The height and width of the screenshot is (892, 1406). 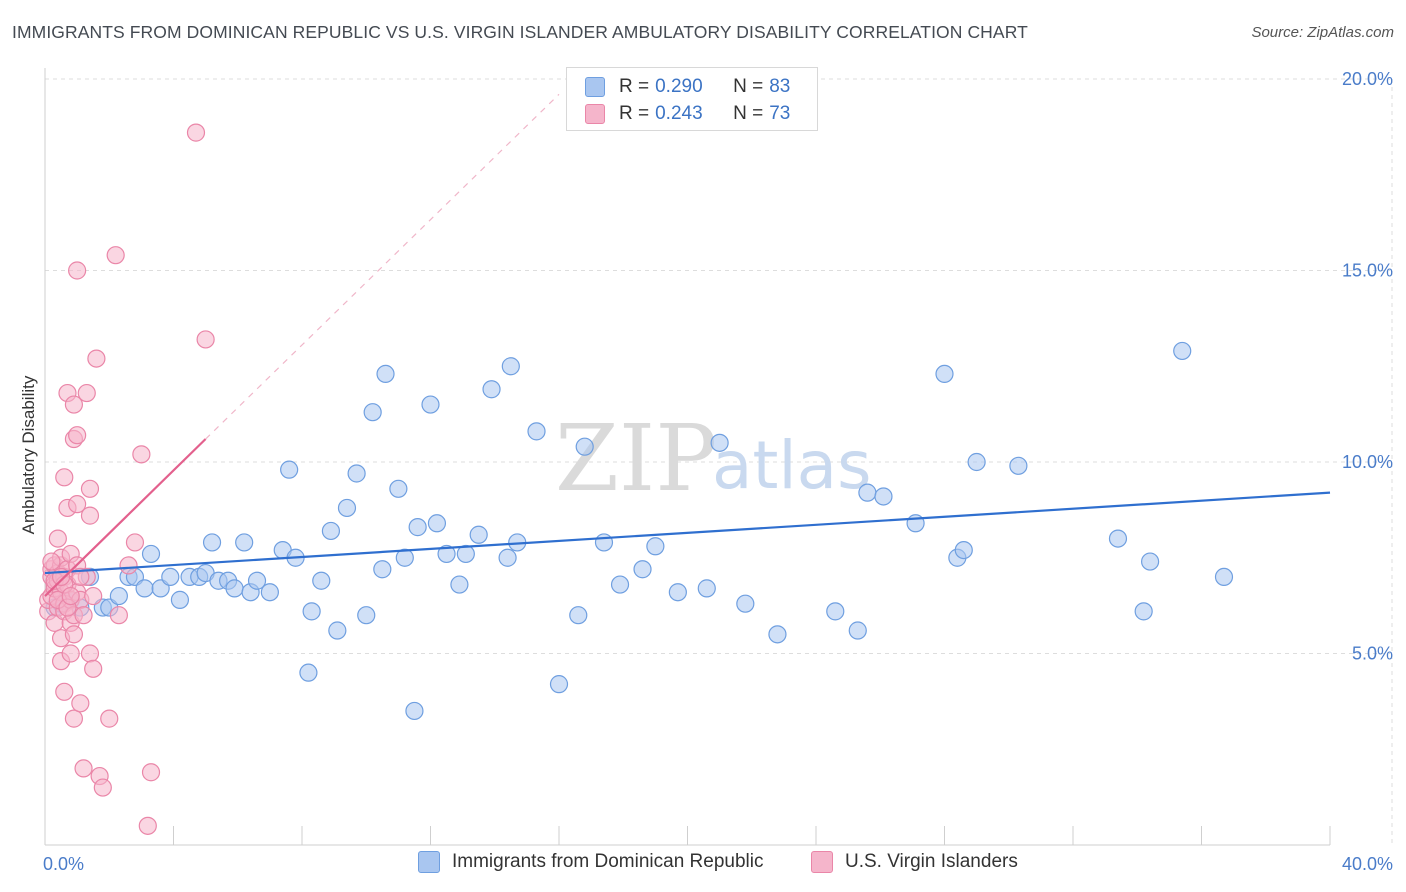 I want to click on series-swatch-blue, so click(x=429, y=862).